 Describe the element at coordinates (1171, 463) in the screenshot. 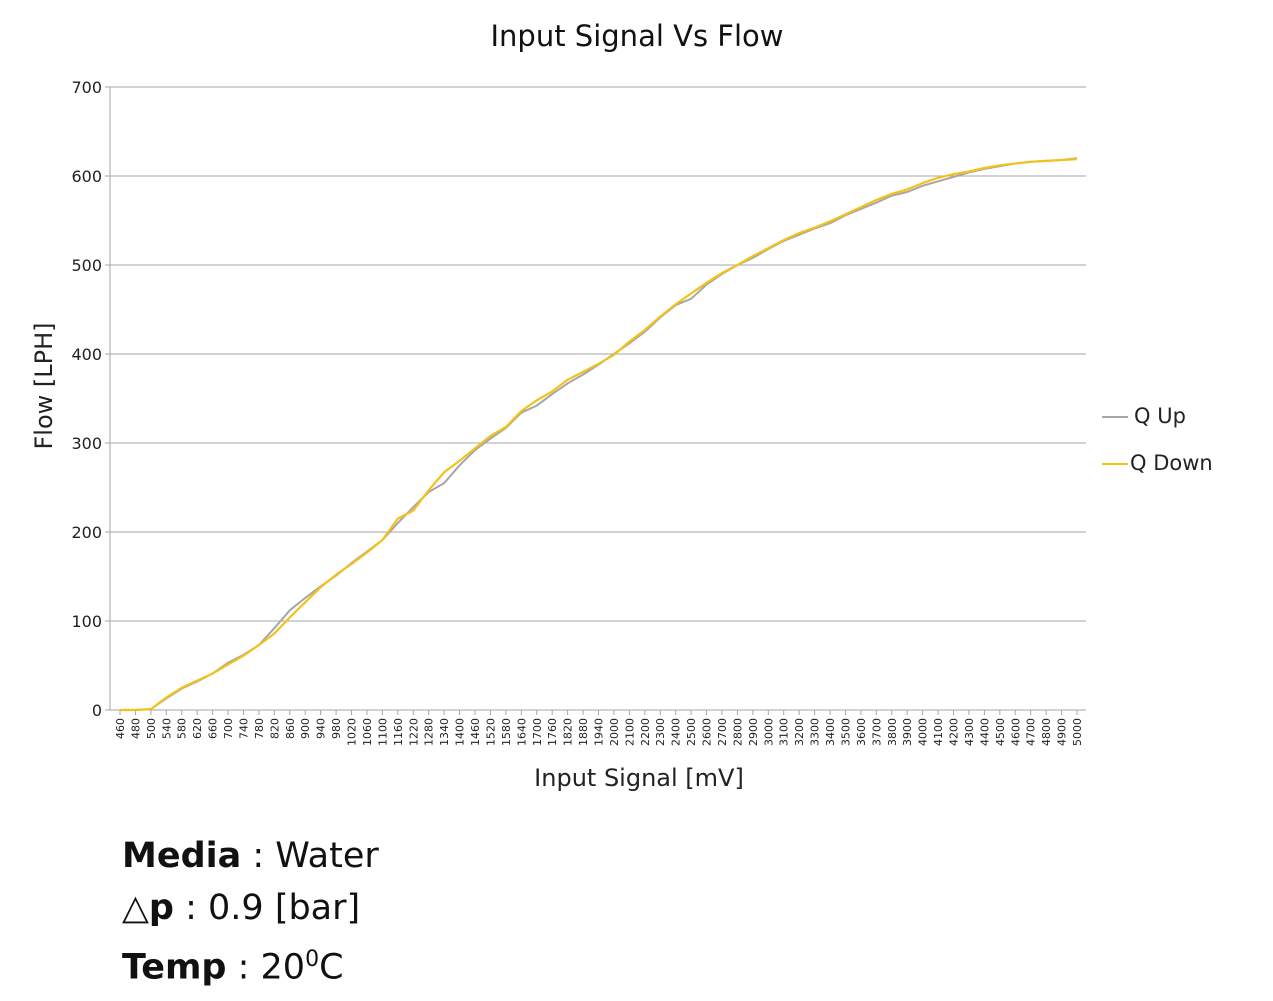

I see `legend-label: Q Down` at that location.